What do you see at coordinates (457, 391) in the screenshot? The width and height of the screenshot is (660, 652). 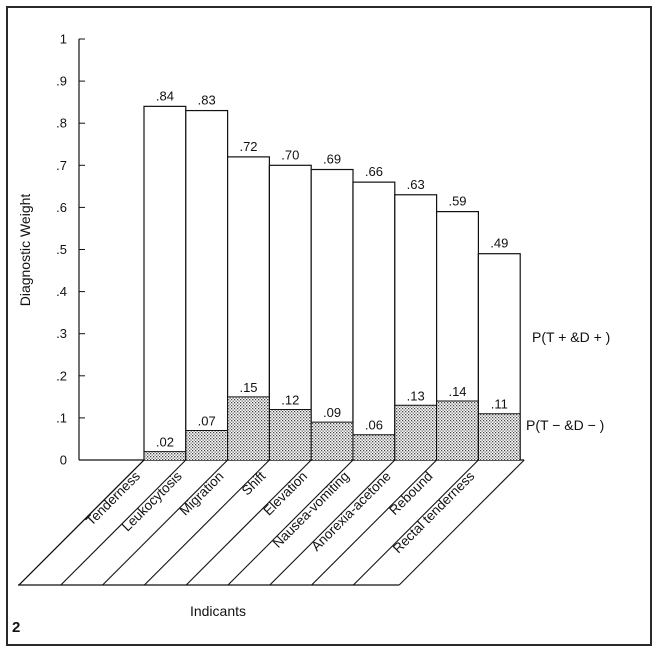 I see `data-label-negative: .14` at bounding box center [457, 391].